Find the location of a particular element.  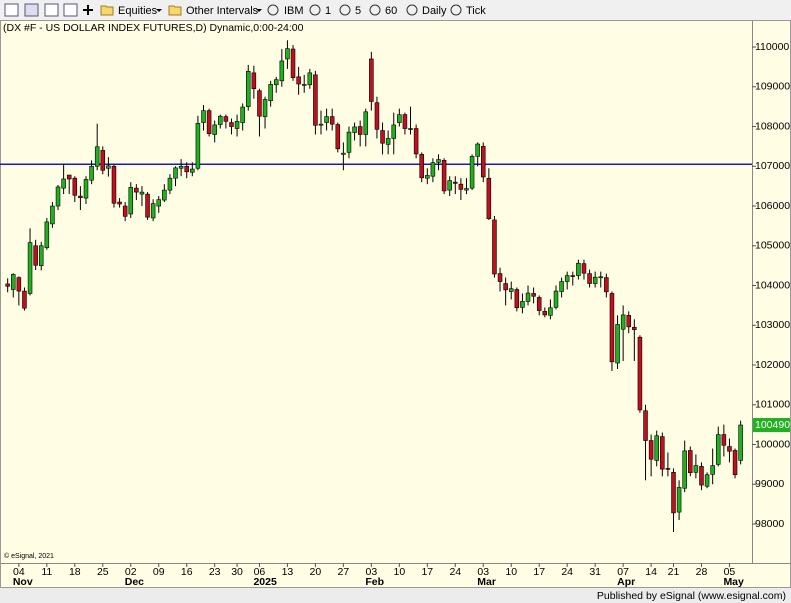

x-tick-label: 14 is located at coordinates (651, 572).